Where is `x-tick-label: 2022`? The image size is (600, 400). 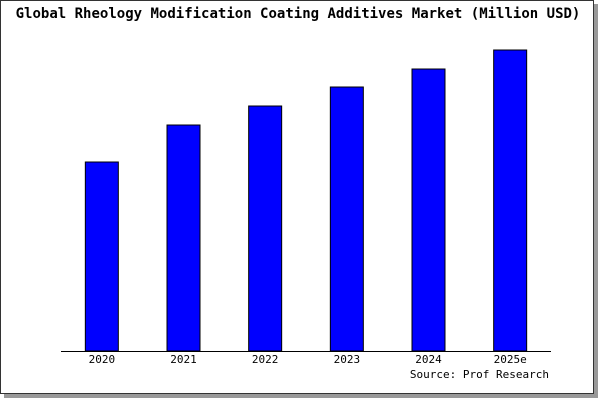 x-tick-label: 2022 is located at coordinates (265, 359).